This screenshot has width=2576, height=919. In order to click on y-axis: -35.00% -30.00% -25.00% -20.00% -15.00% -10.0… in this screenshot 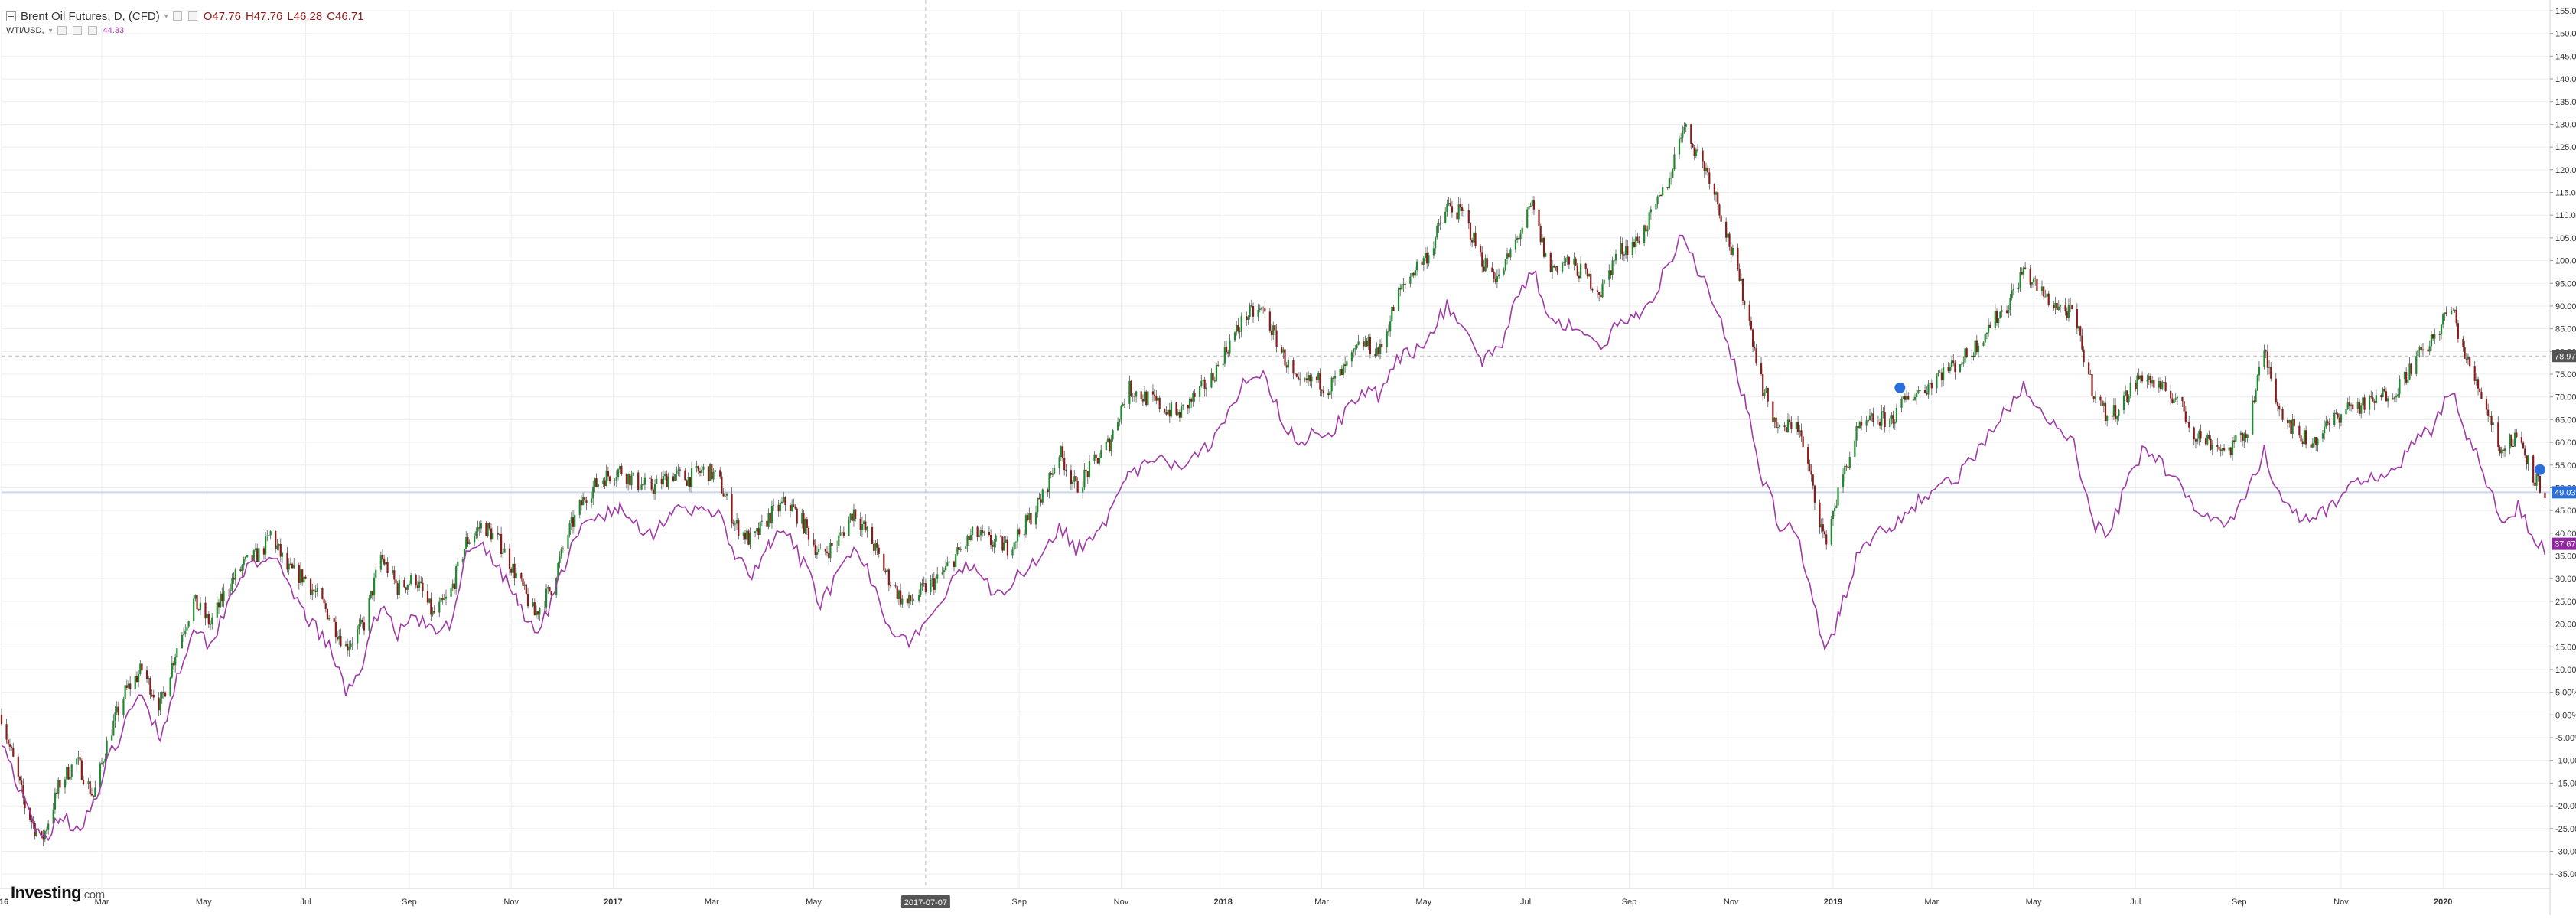, I will do `click(2562, 457)`.